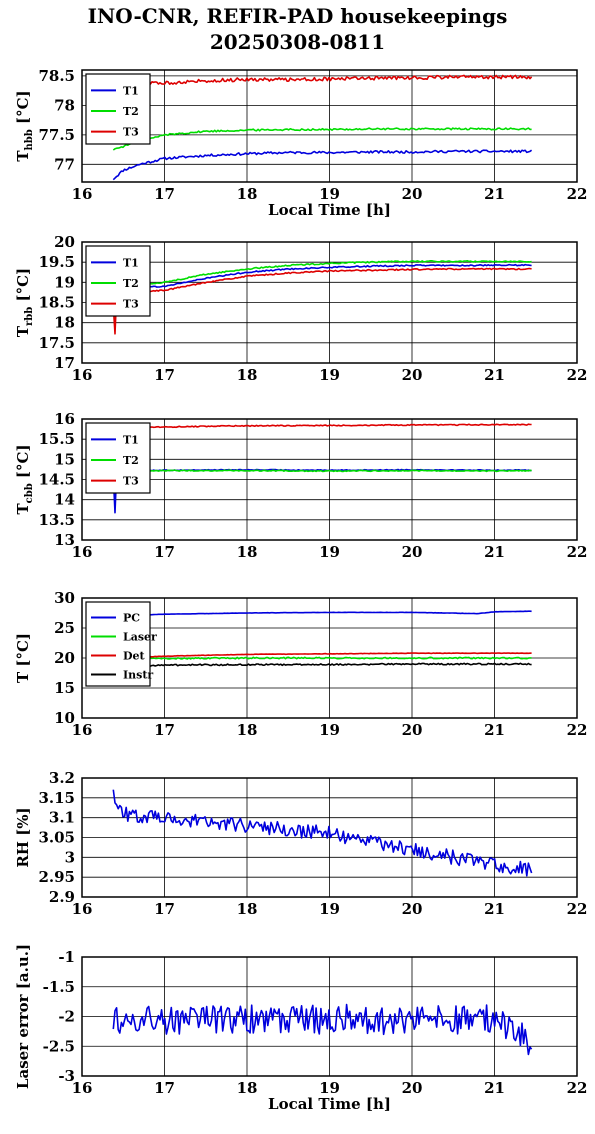 The image size is (595, 1134). I want to click on legend-label: Instr, so click(138, 675).